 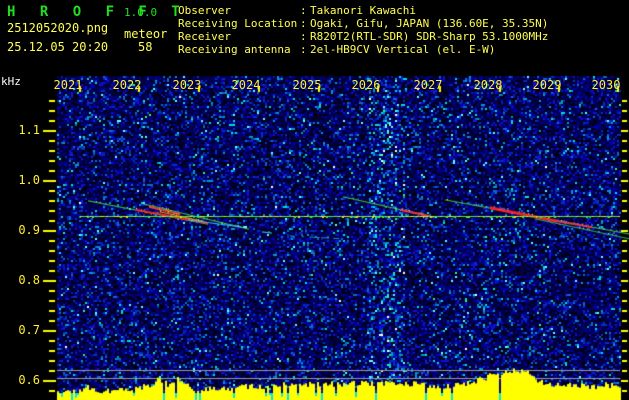 What do you see at coordinates (29, 180) in the screenshot?
I see `y-tick-label: 1.0` at bounding box center [29, 180].